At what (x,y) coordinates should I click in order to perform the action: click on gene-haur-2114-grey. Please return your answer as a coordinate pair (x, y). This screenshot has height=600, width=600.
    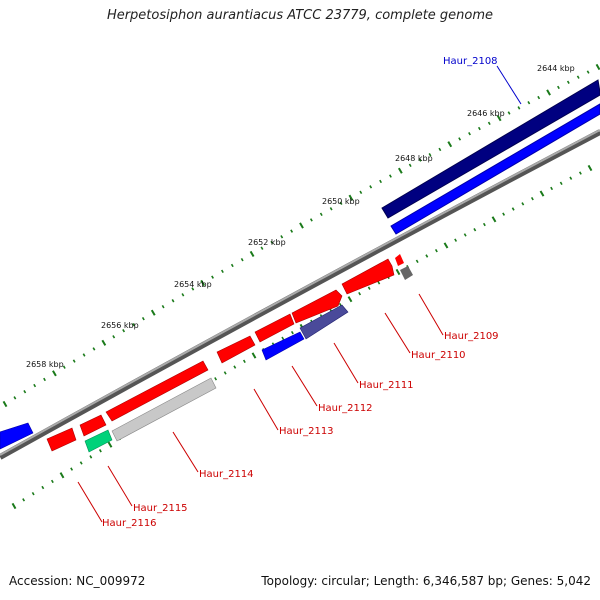
    Looking at the image, I should click on (164, 409).